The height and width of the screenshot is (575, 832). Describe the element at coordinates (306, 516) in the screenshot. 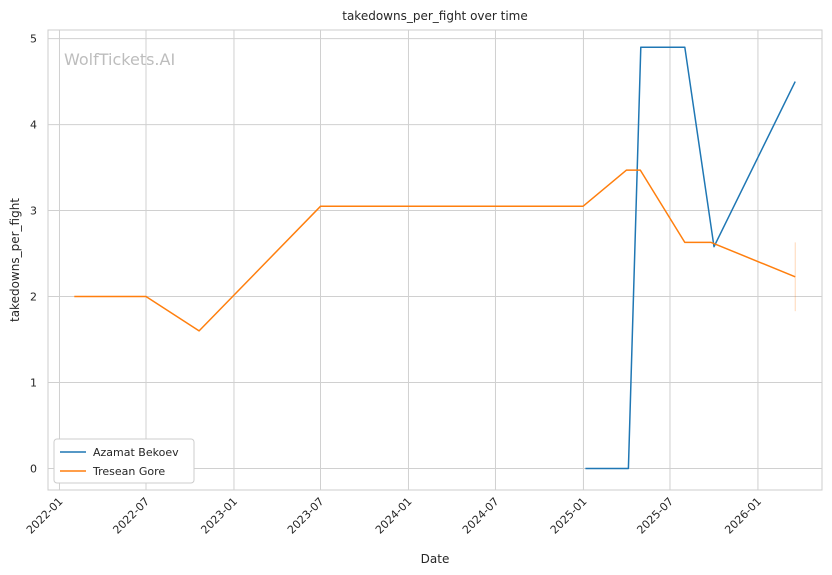

I see `x-tick-label: 2023-07` at that location.